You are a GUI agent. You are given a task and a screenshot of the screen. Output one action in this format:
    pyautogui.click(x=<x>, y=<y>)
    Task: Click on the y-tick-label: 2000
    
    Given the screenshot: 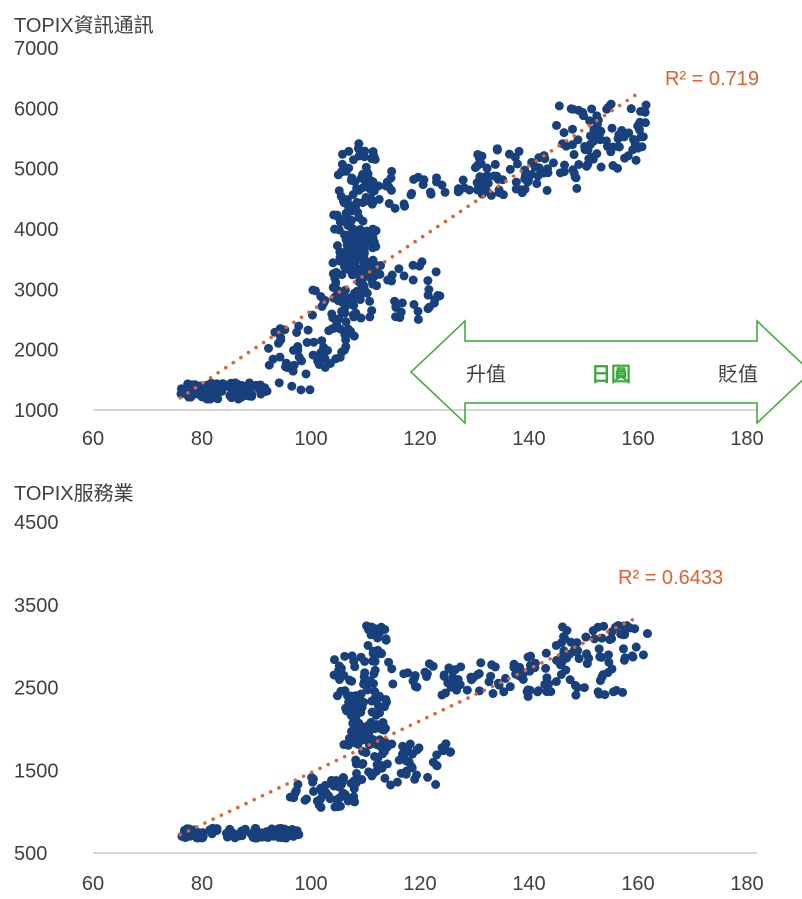 What is the action you would take?
    pyautogui.click(x=36, y=351)
    